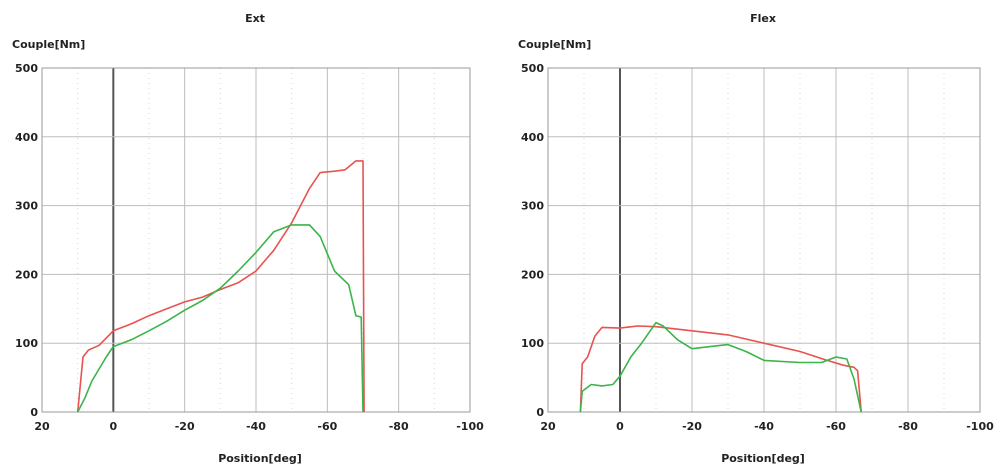 This screenshot has width=1000, height=470. I want to click on flex-series-line-red, so click(720, 369).